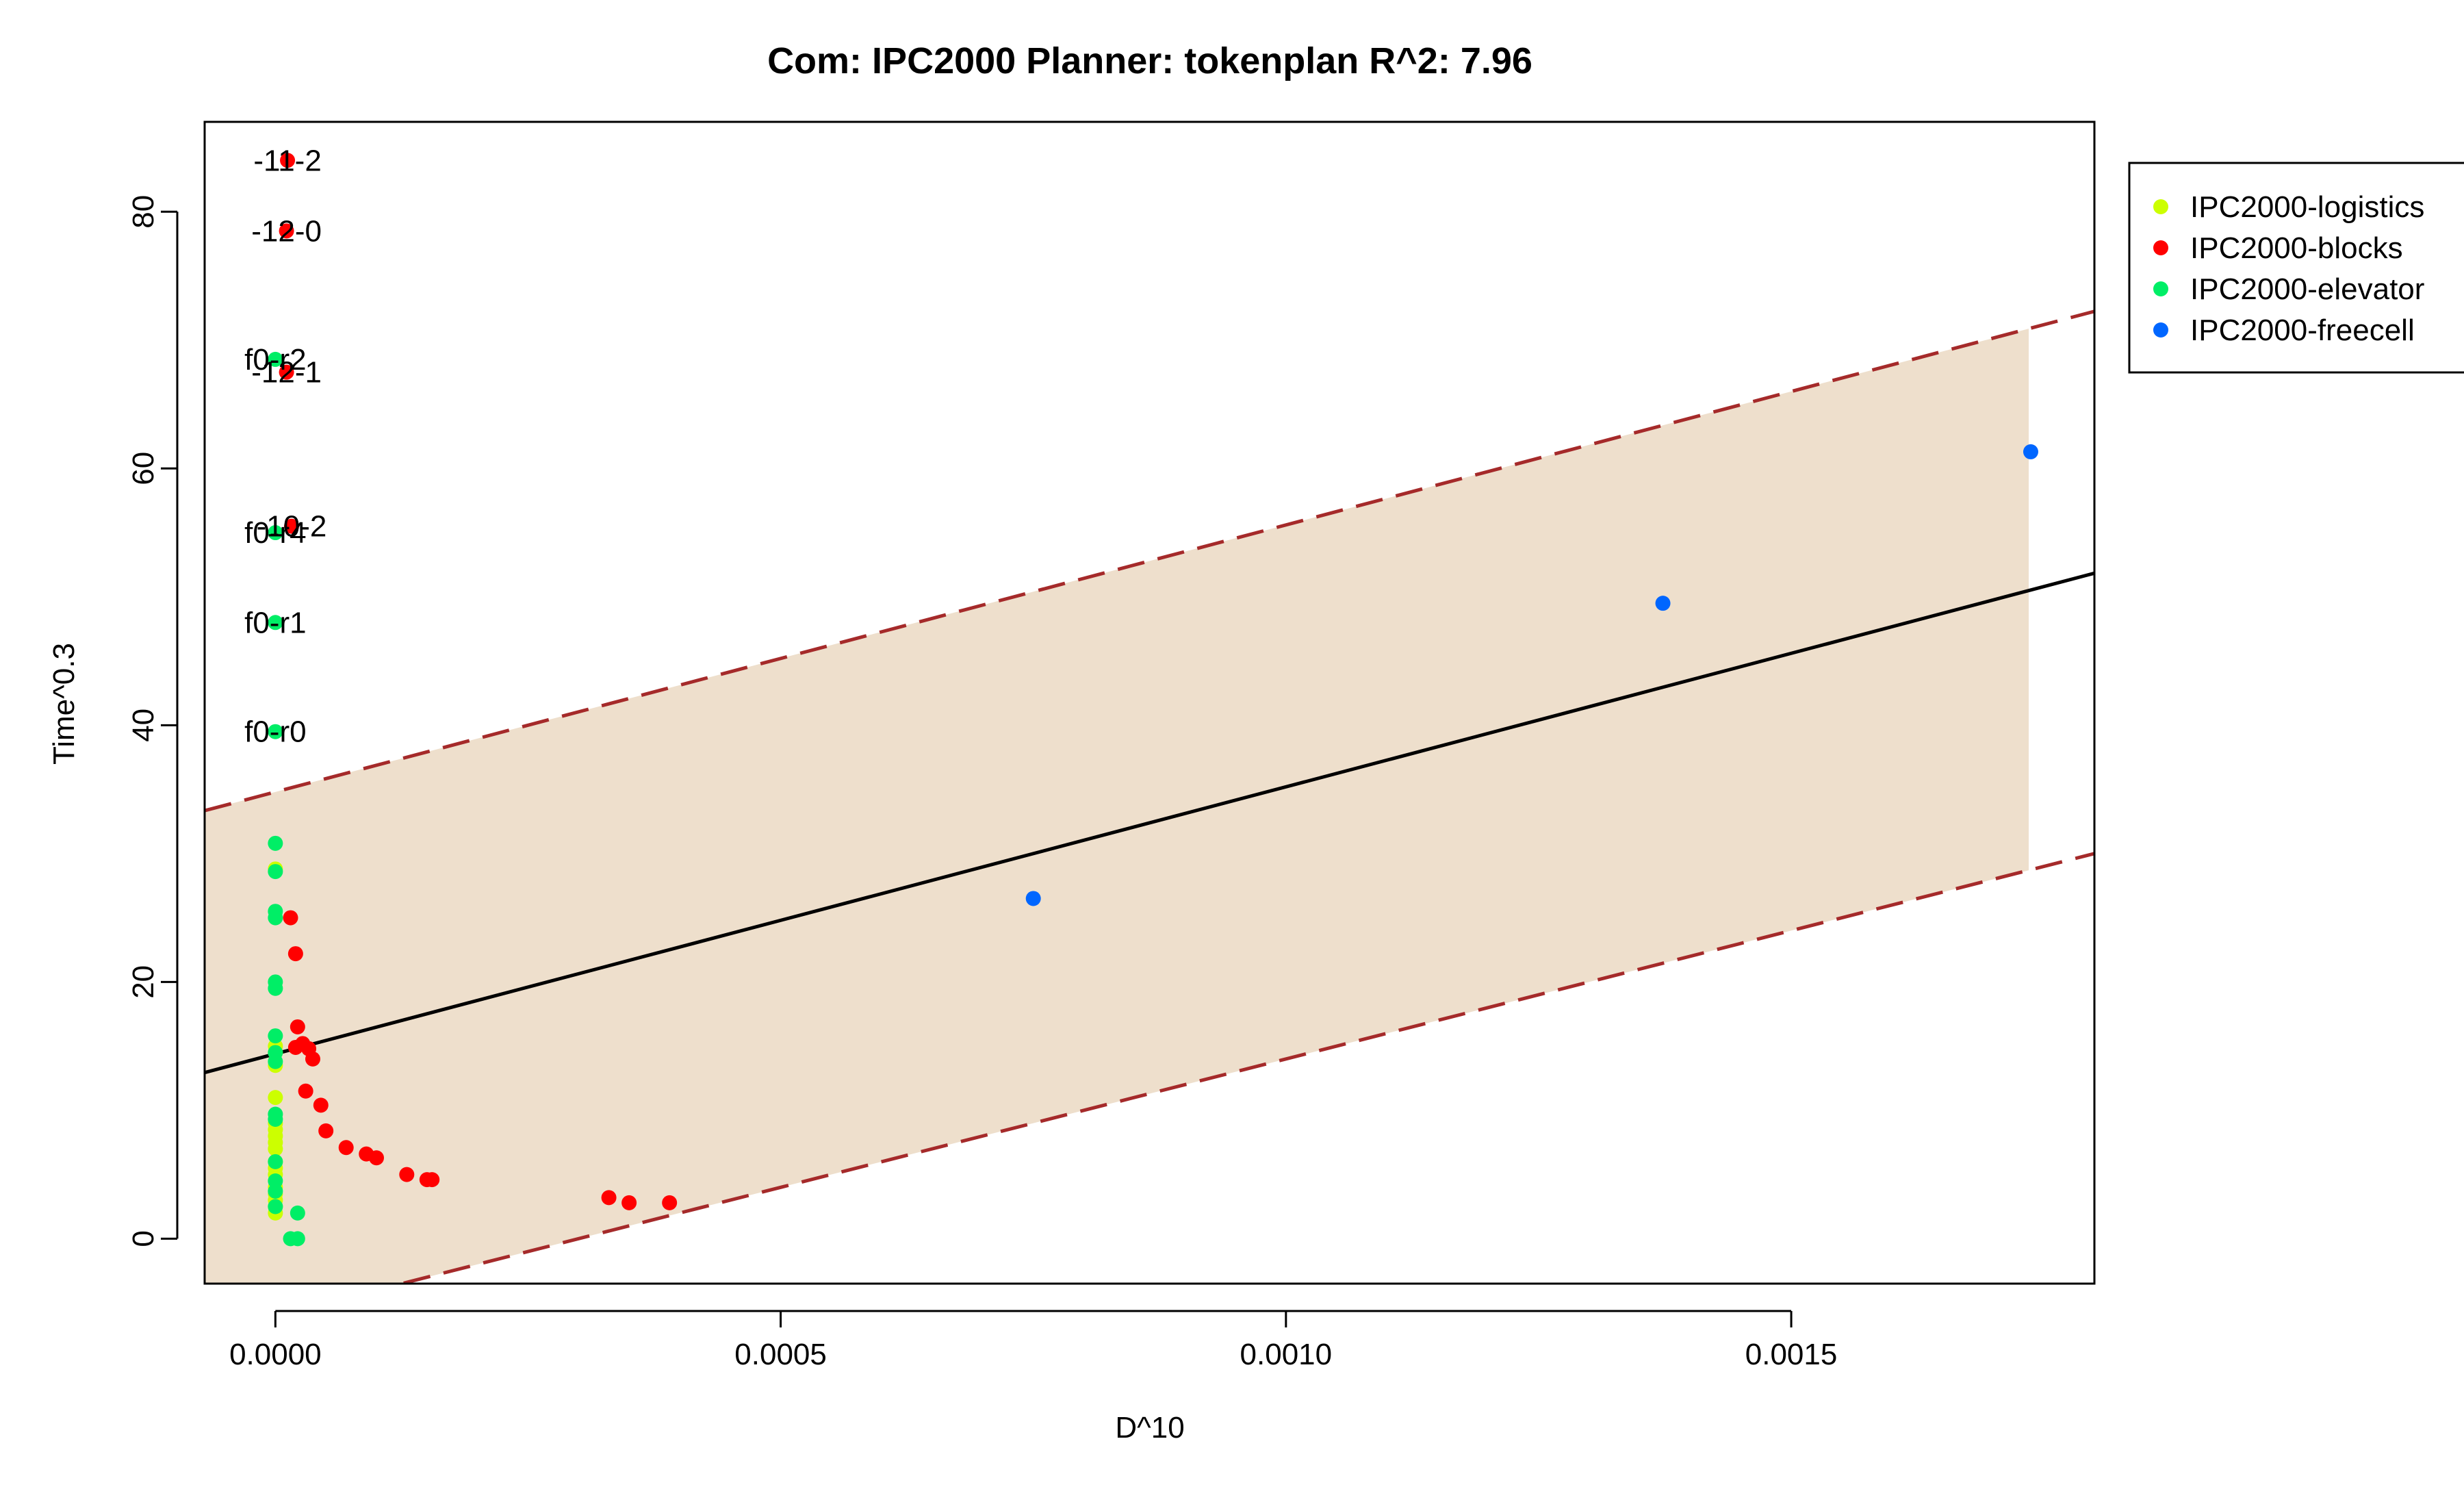 This screenshot has width=2464, height=1489. Describe the element at coordinates (143, 212) in the screenshot. I see `y-tick-label: 80` at that location.